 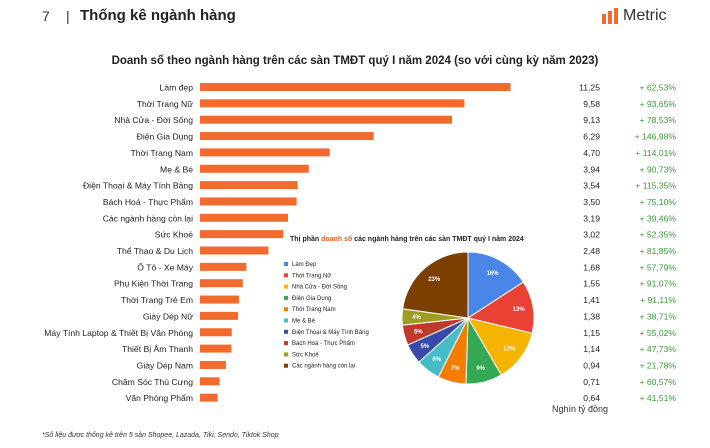 I want to click on bar-value-label: 1,38, so click(x=591, y=316).